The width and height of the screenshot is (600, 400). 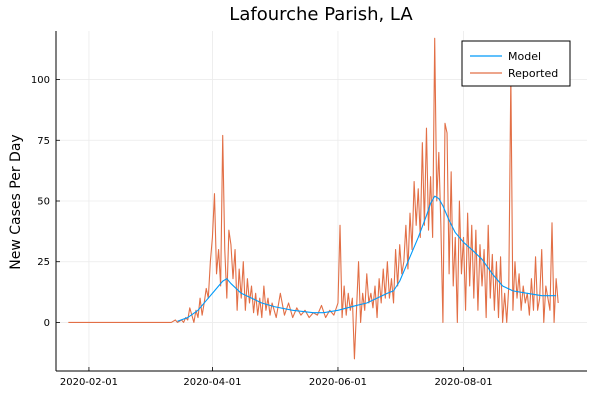 I want to click on legend: Model Reported, so click(x=516, y=63).